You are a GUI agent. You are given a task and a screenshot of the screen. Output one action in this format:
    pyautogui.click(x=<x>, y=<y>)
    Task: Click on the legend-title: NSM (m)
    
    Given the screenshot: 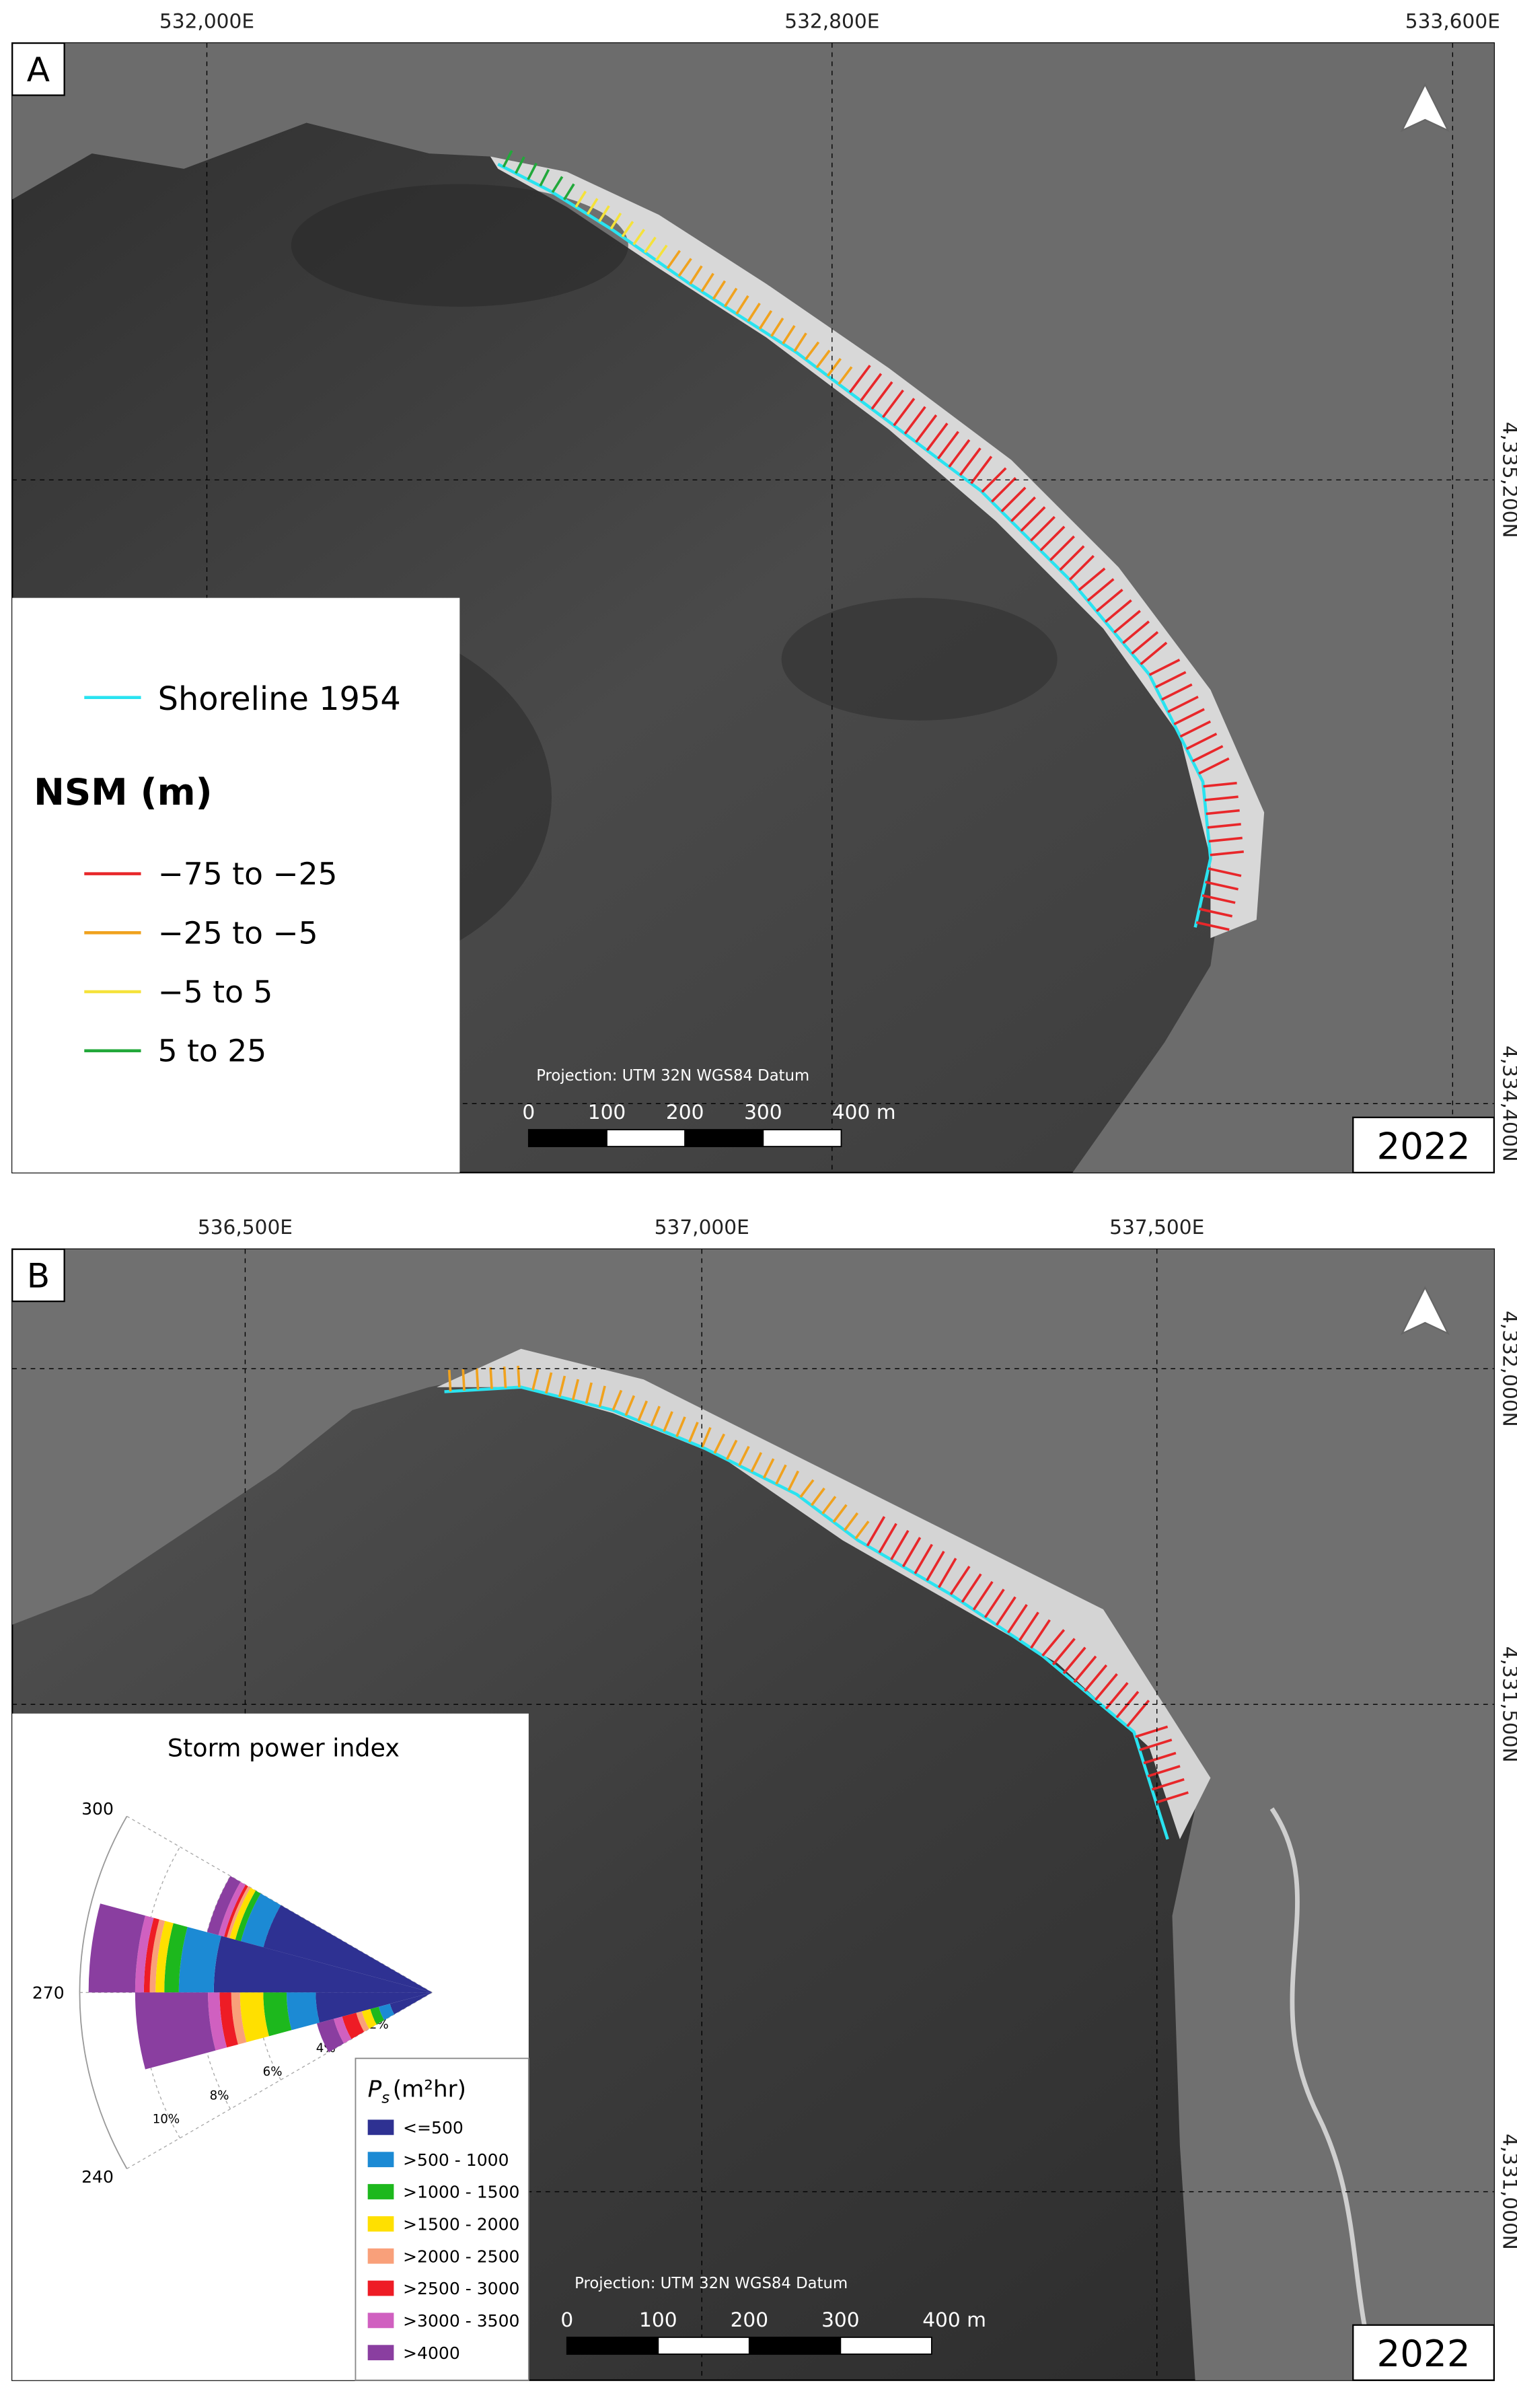 What is the action you would take?
    pyautogui.click(x=123, y=791)
    